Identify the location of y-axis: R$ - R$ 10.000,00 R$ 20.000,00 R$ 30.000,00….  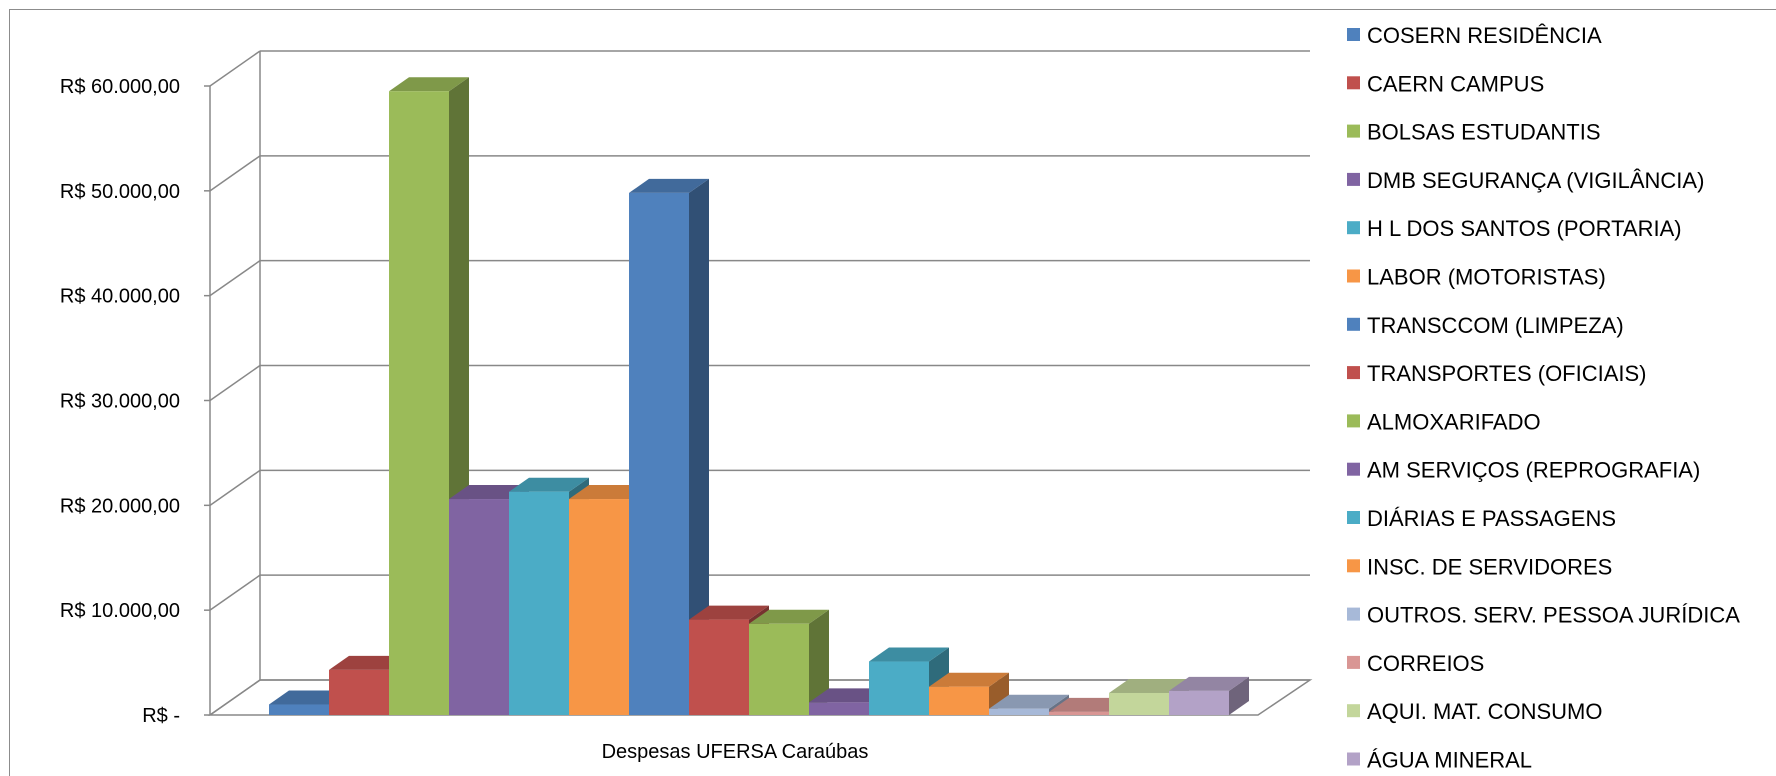
(135, 401).